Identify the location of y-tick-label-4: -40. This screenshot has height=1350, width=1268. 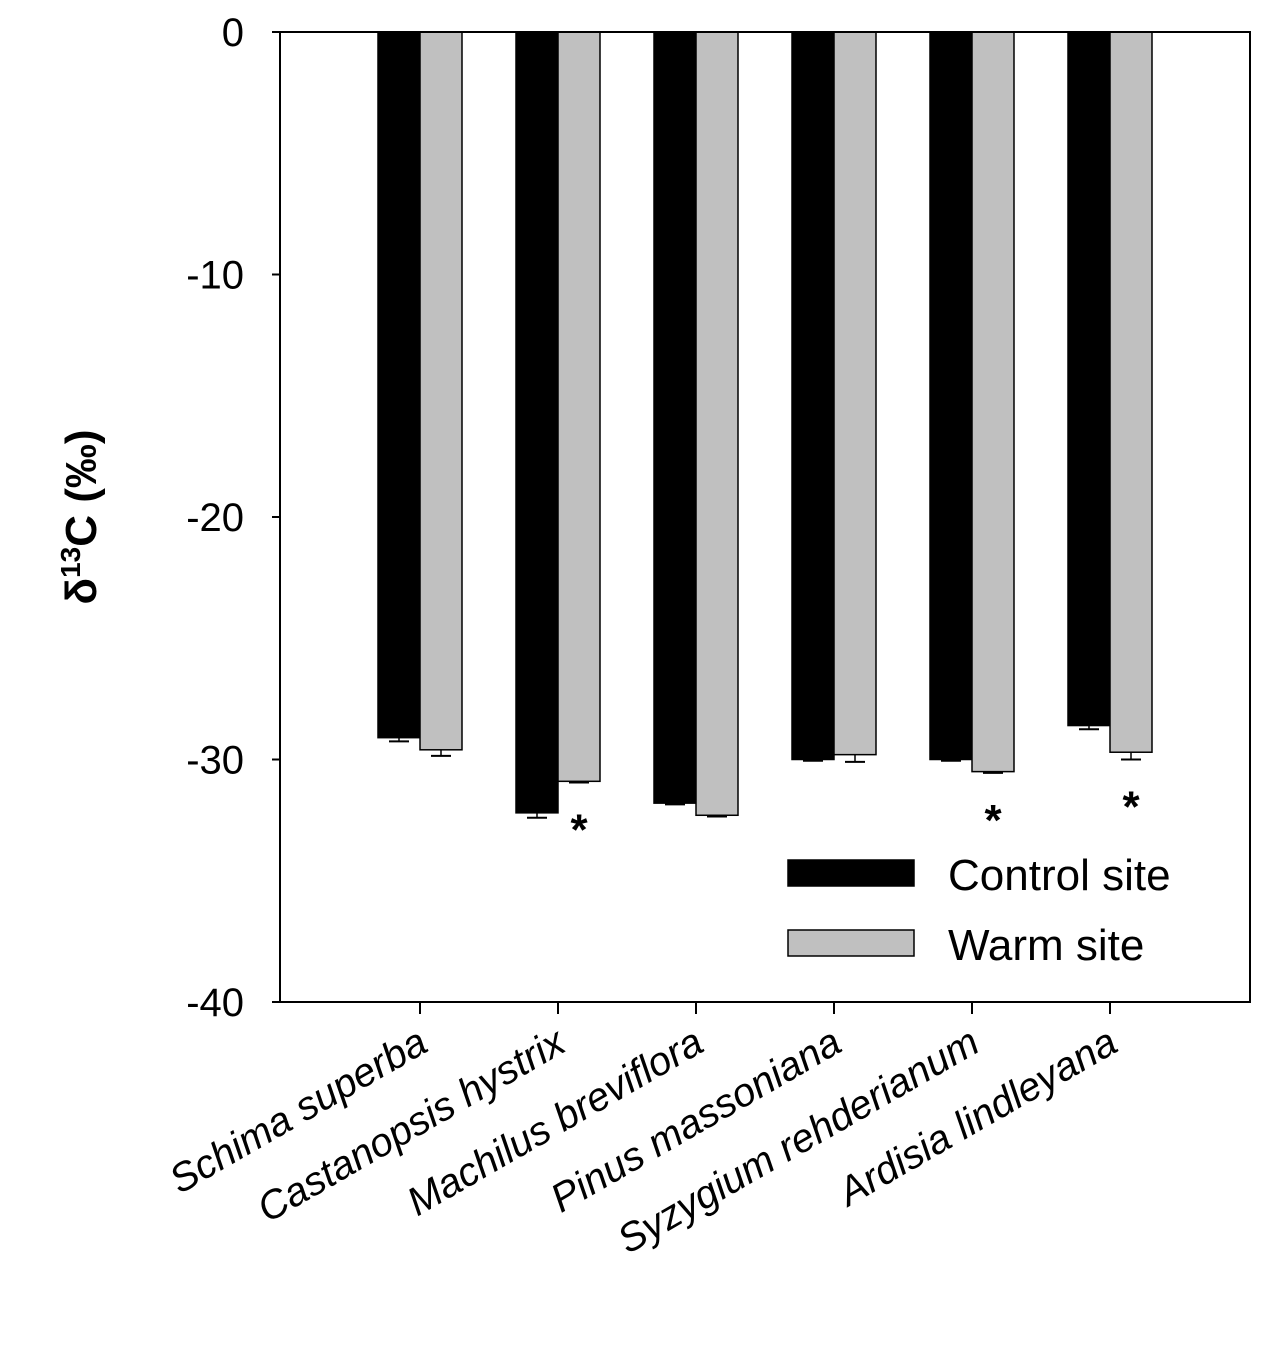
(215, 1003).